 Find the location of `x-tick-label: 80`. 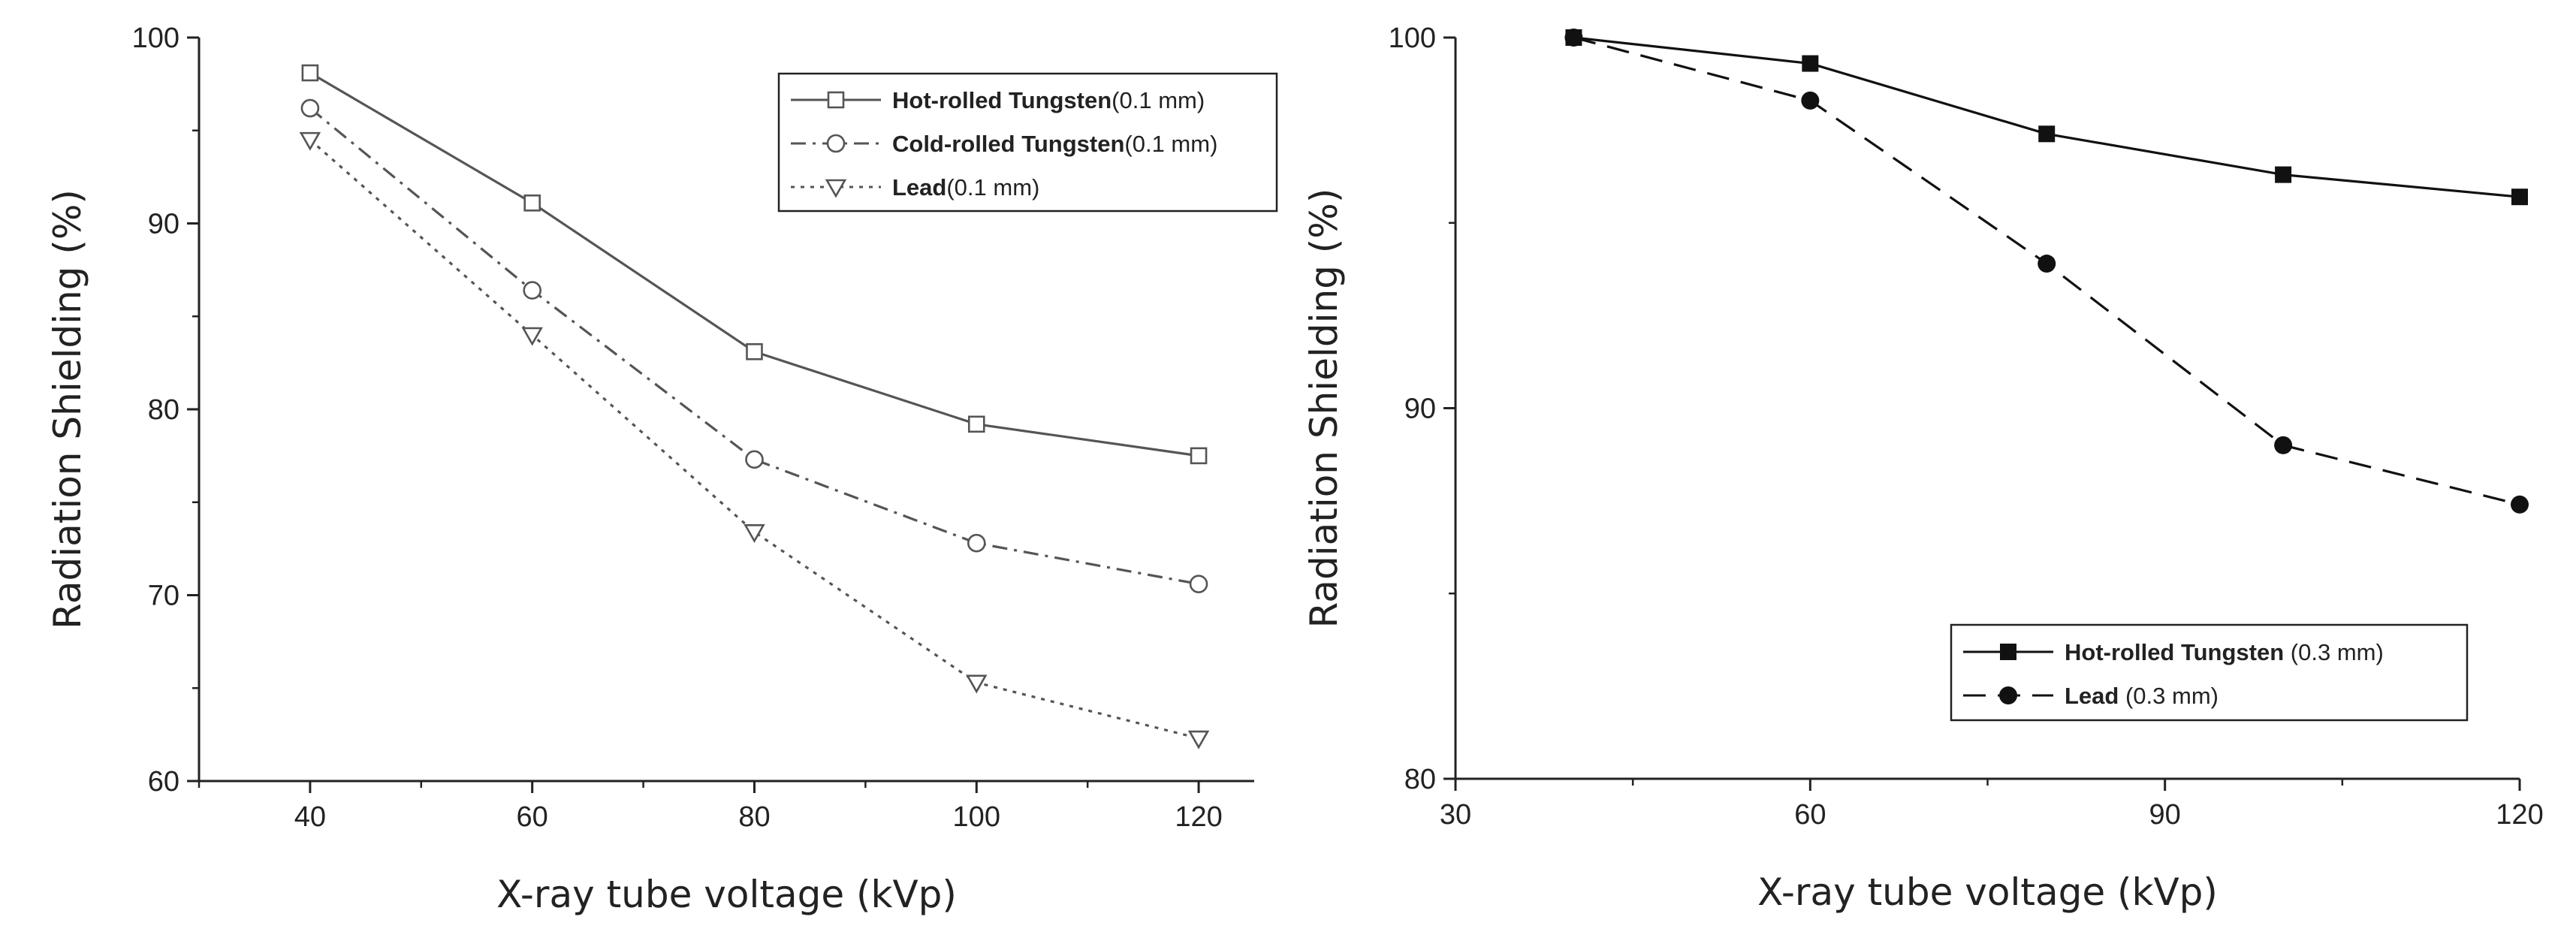

x-tick-label: 80 is located at coordinates (754, 817).